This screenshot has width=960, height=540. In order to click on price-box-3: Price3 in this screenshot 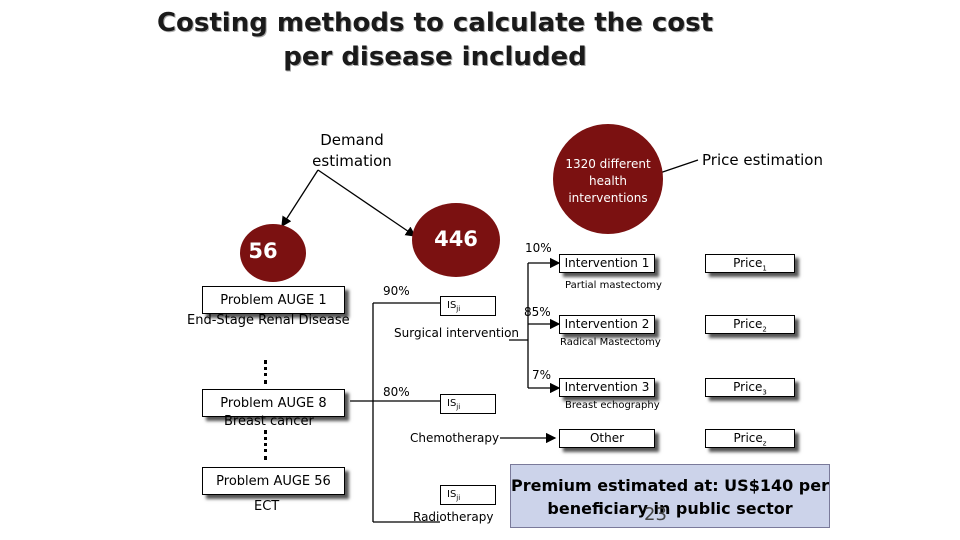, I will do `click(750, 387)`.